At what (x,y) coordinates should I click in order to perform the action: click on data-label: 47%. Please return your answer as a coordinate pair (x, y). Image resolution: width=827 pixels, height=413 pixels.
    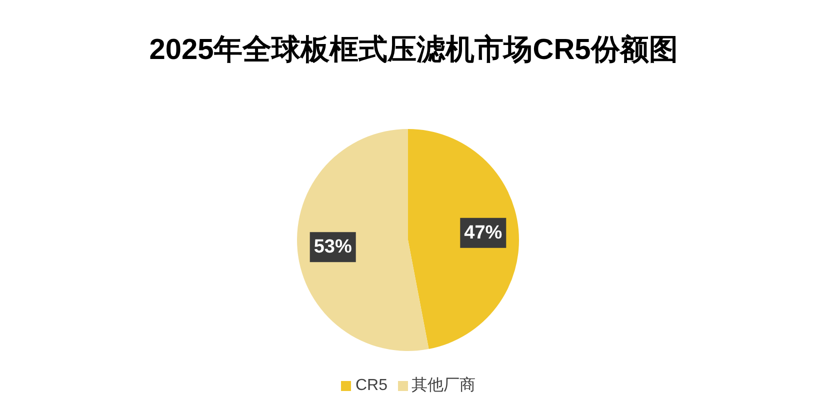
    Looking at the image, I should click on (483, 233).